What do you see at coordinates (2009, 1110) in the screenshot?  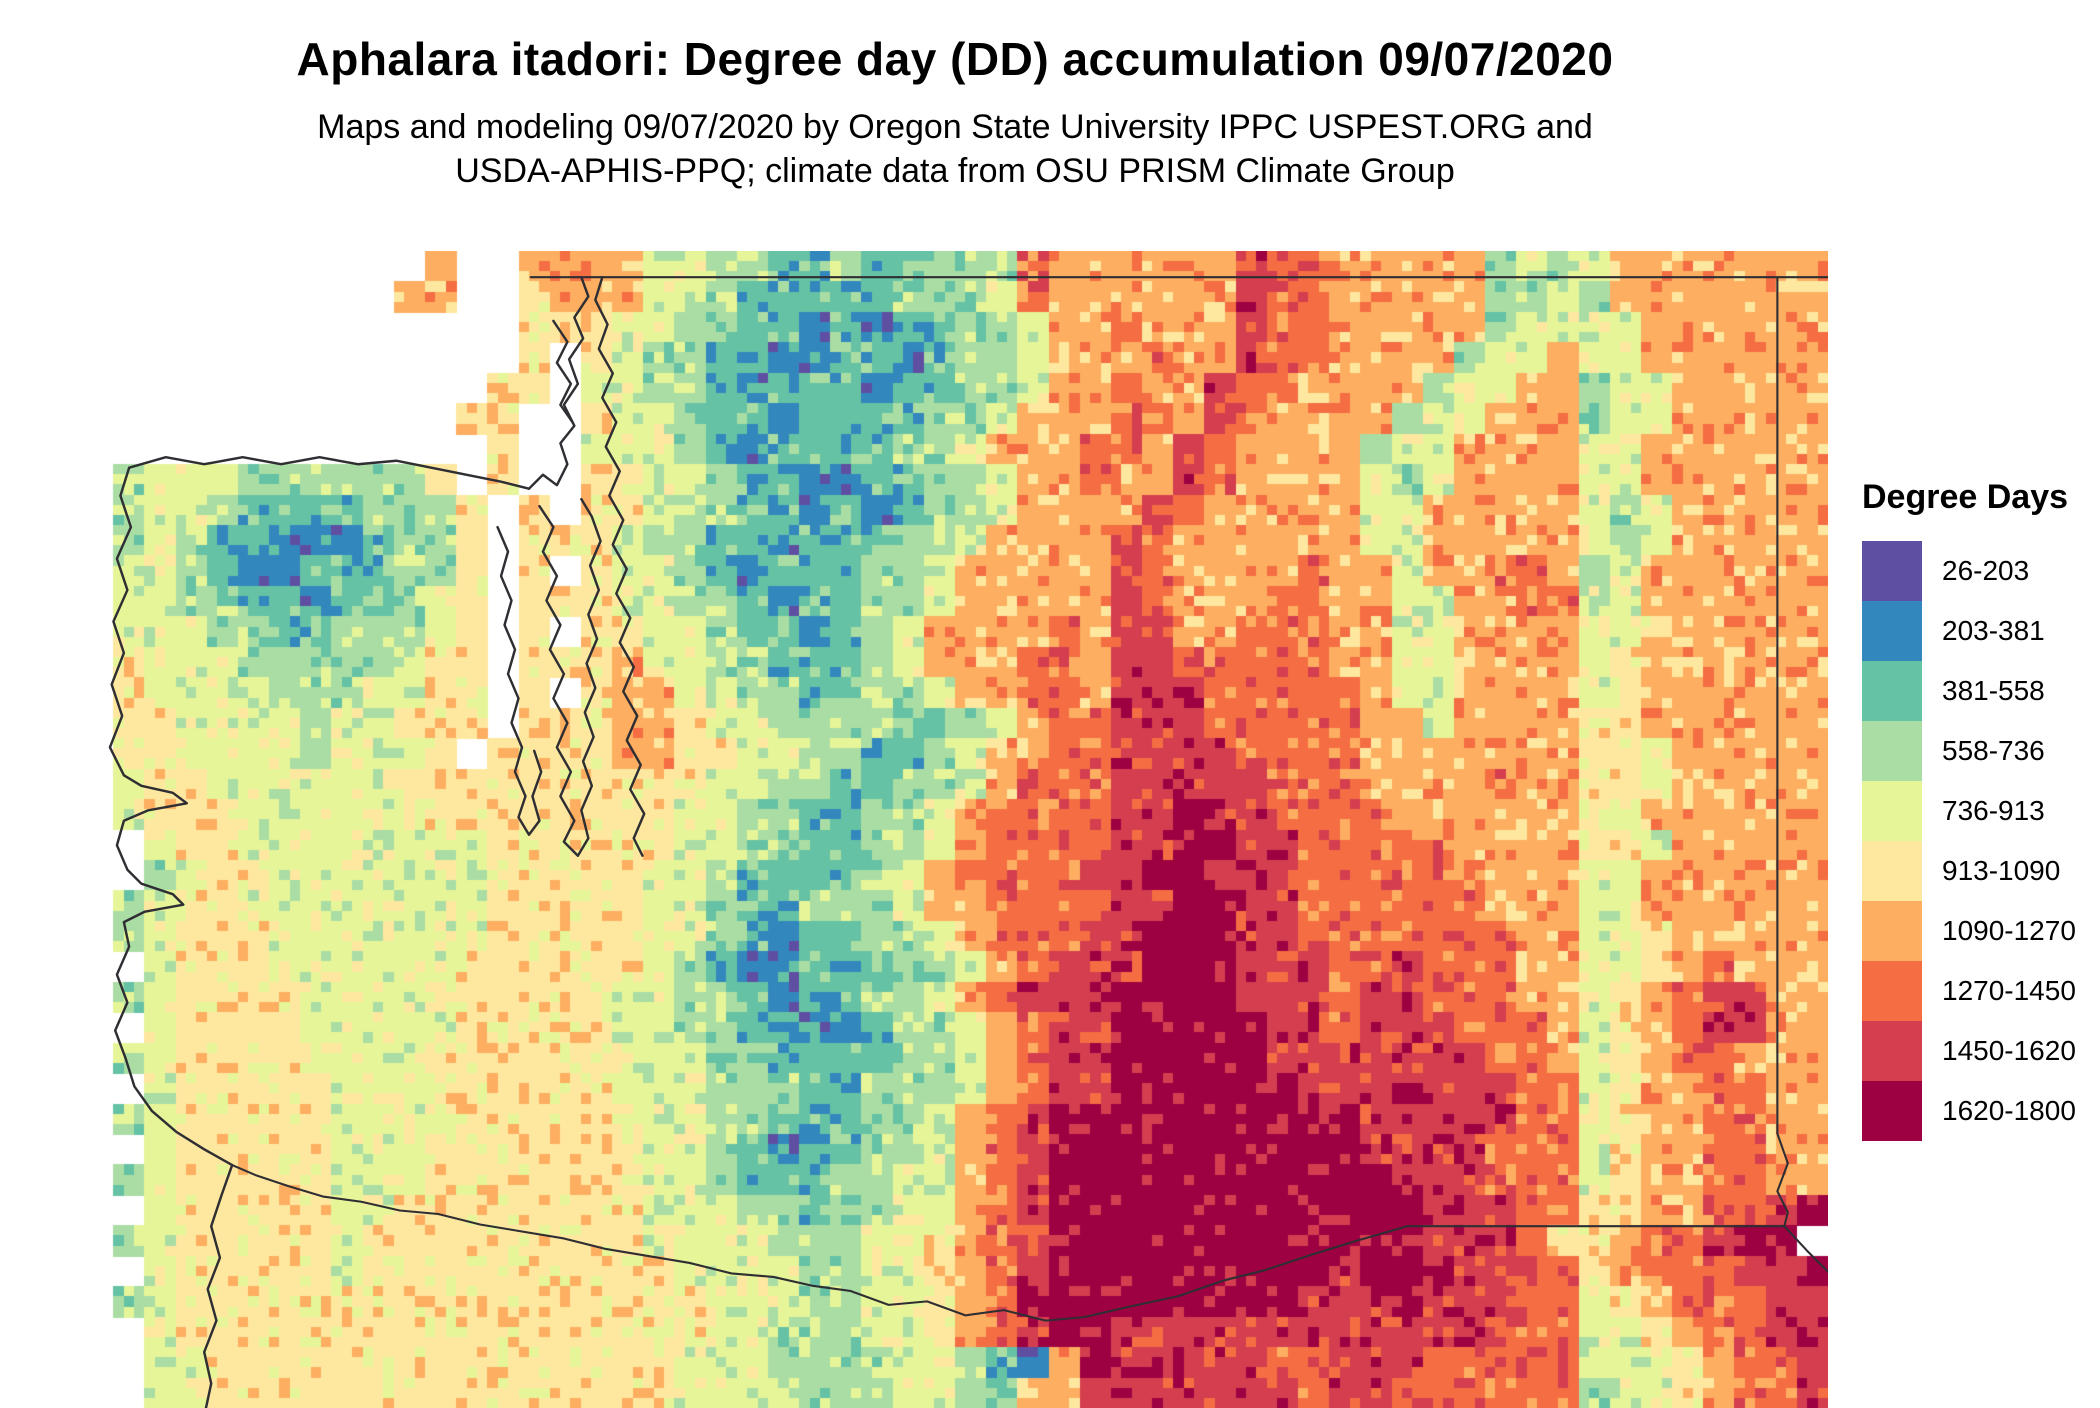 I see `legend-label: 1620-1800` at bounding box center [2009, 1110].